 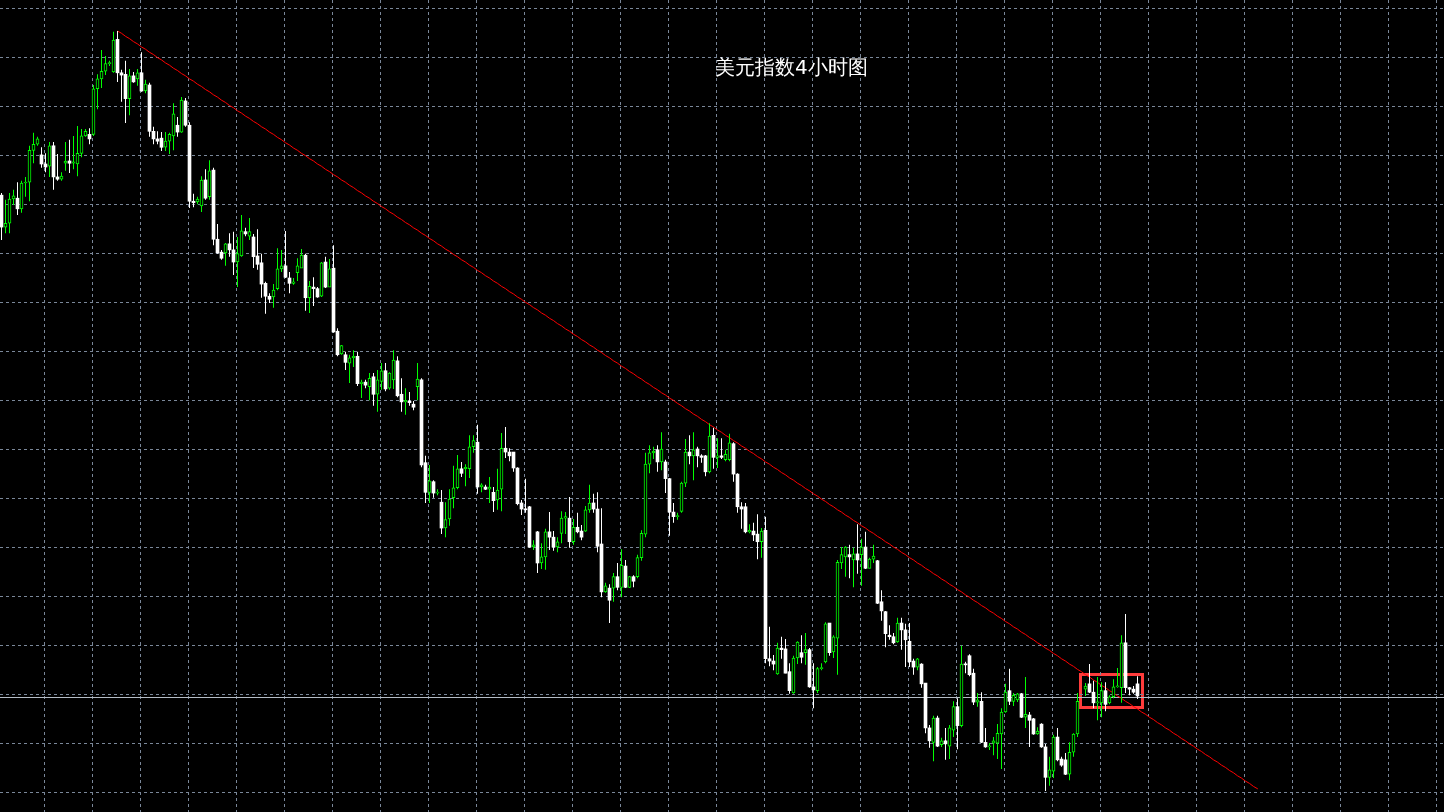 I want to click on text: 美元指数4小时图, so click(x=791, y=67).